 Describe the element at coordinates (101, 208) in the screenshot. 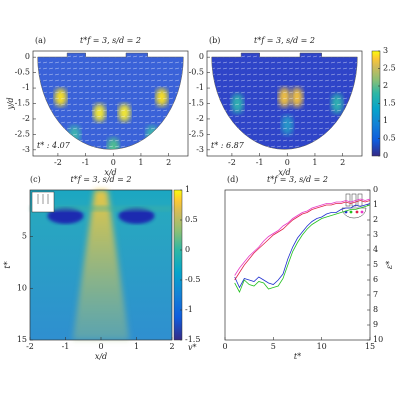

I see `field-band` at that location.